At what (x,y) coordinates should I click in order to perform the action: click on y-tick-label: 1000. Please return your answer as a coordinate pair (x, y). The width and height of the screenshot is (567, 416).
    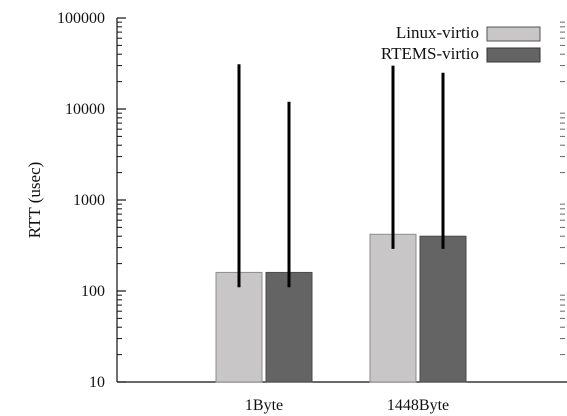
    Looking at the image, I should click on (89, 200).